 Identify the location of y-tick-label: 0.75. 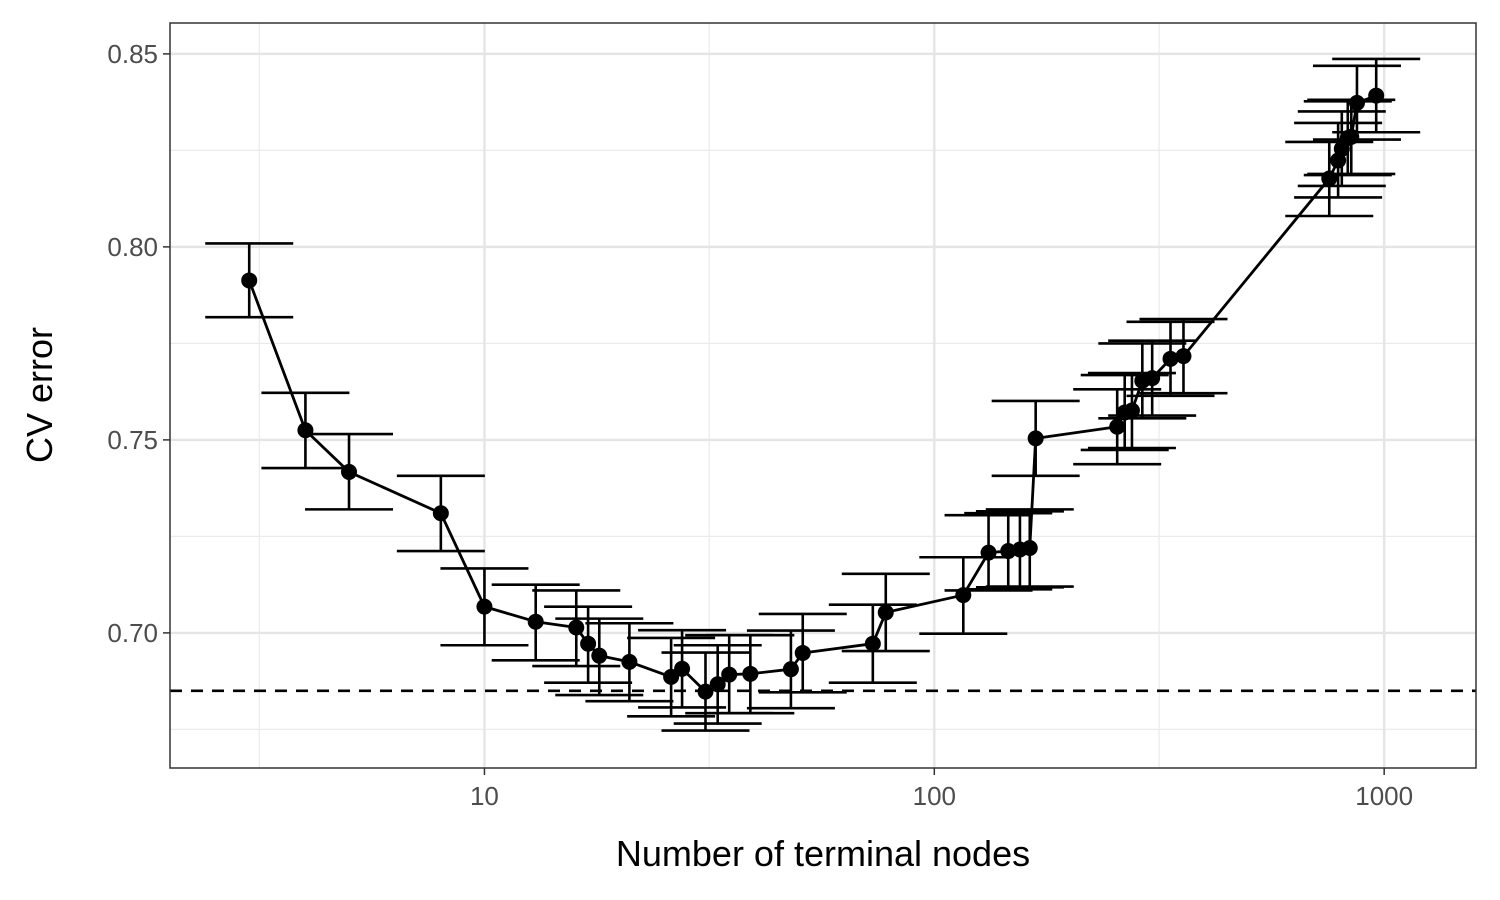
(132, 440).